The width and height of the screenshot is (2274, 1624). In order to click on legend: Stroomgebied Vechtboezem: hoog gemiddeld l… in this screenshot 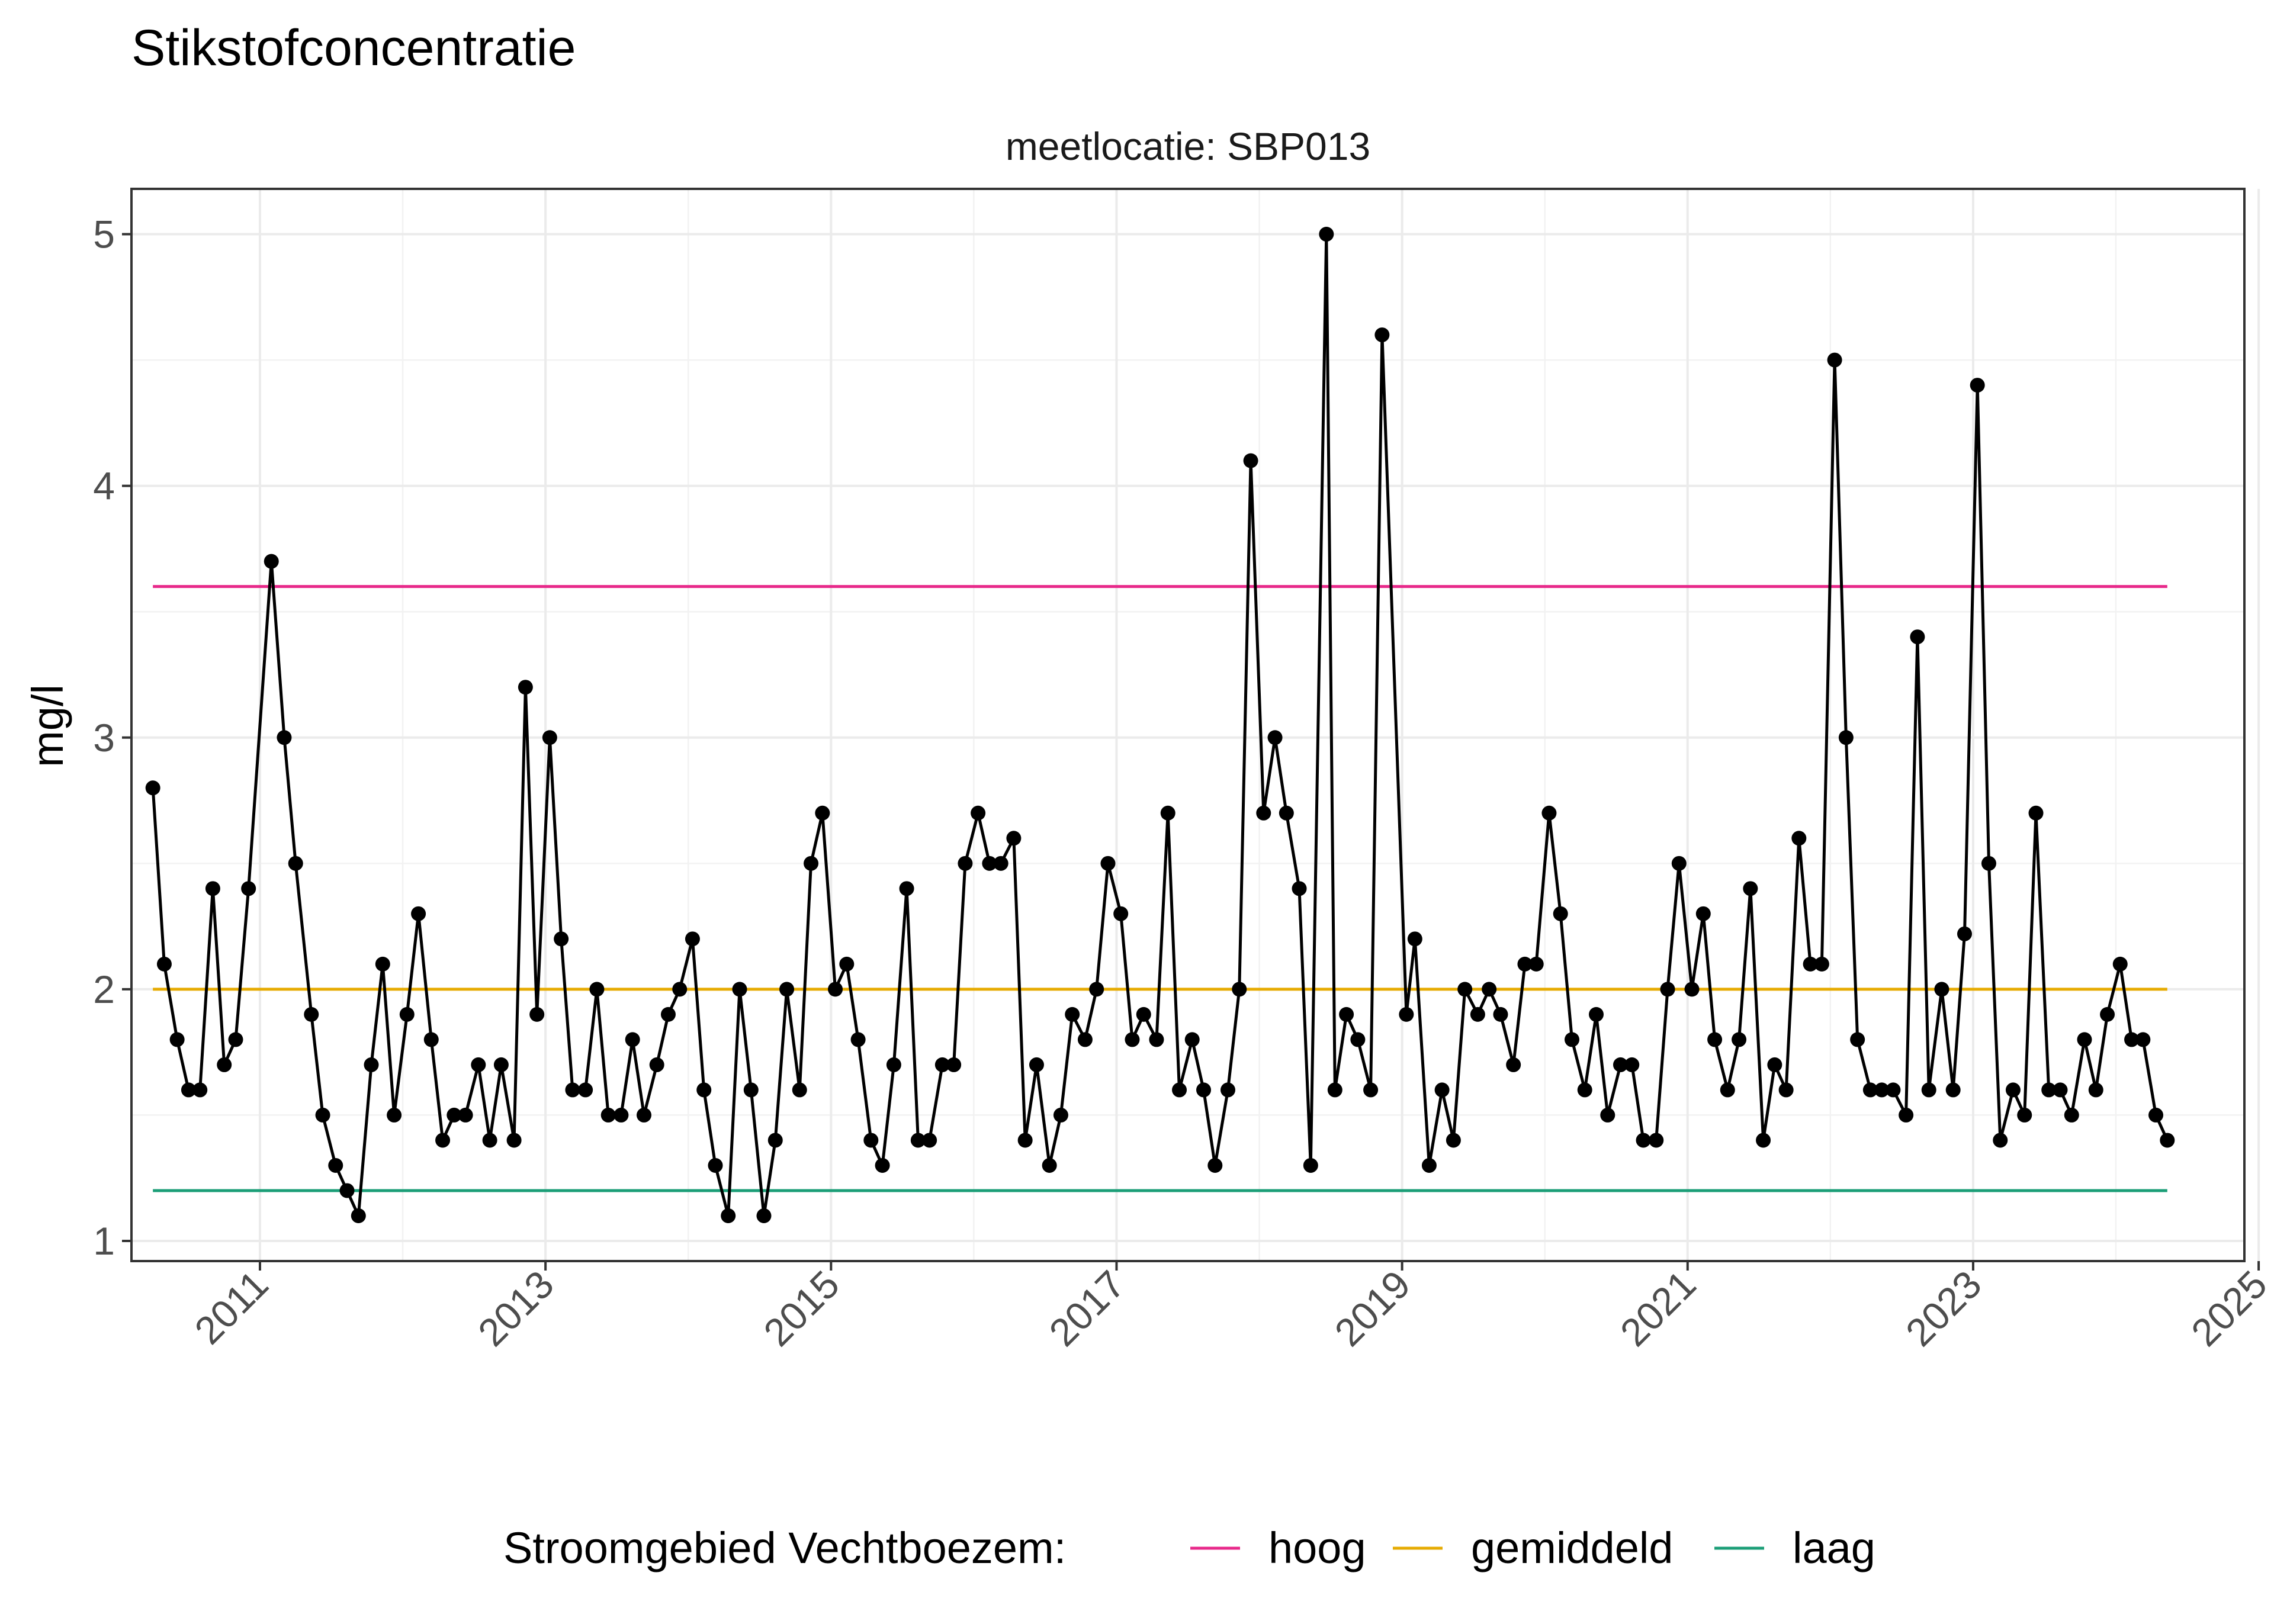, I will do `click(1189, 1547)`.